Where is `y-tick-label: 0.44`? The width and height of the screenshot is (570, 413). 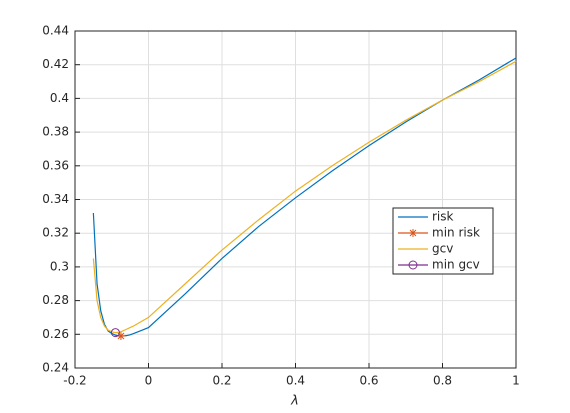 y-tick-label: 0.44 is located at coordinates (55, 31).